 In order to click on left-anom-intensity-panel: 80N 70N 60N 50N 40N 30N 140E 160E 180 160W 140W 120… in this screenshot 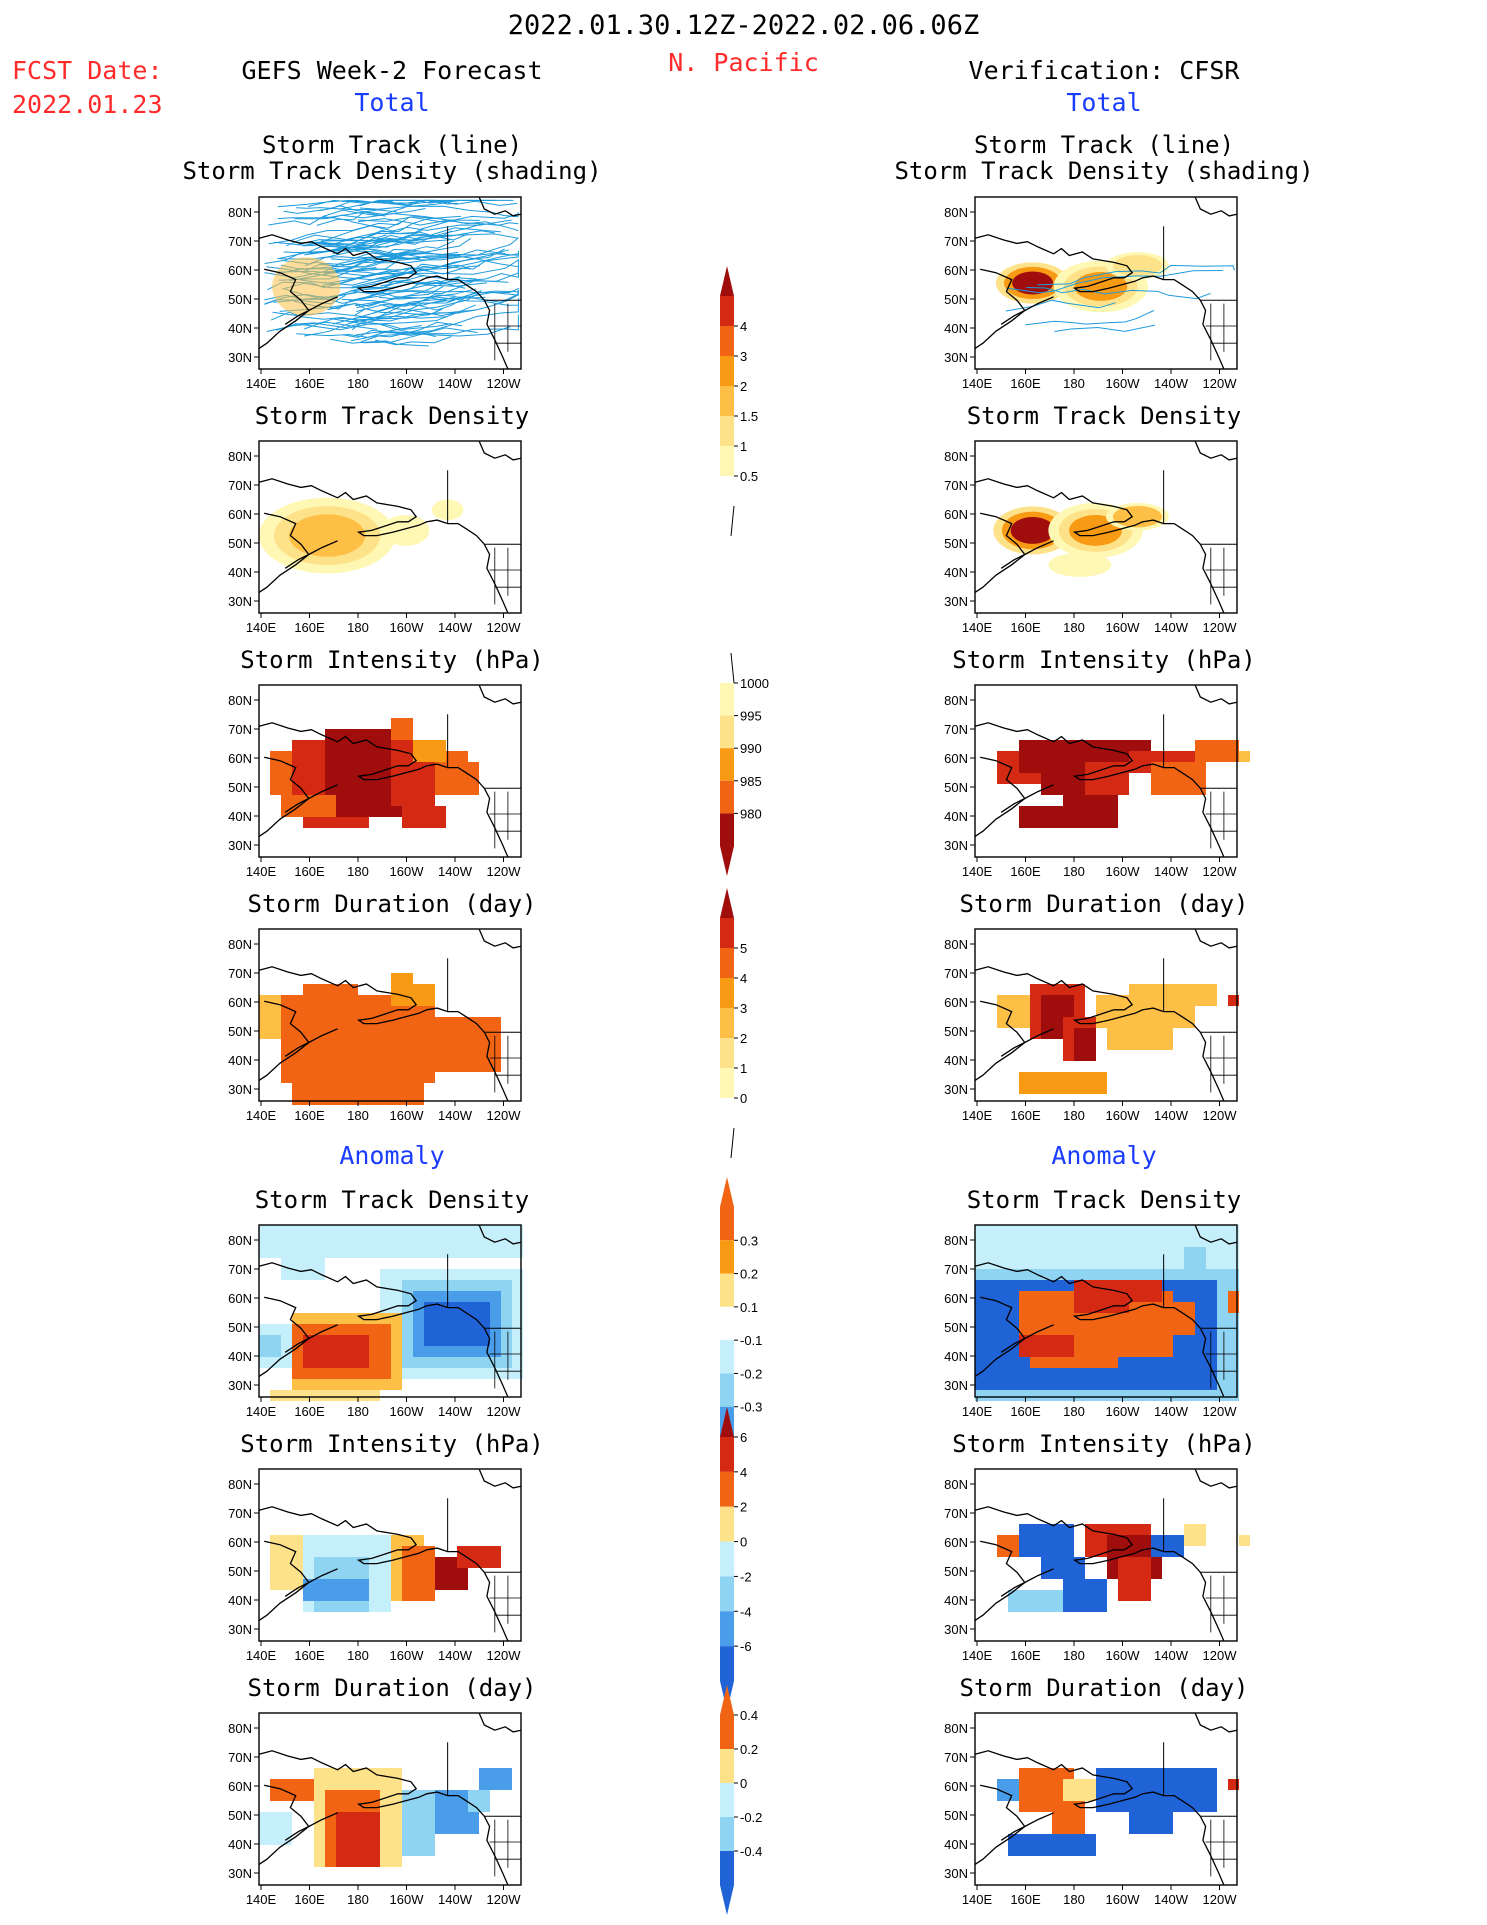, I will do `click(375, 1565)`.